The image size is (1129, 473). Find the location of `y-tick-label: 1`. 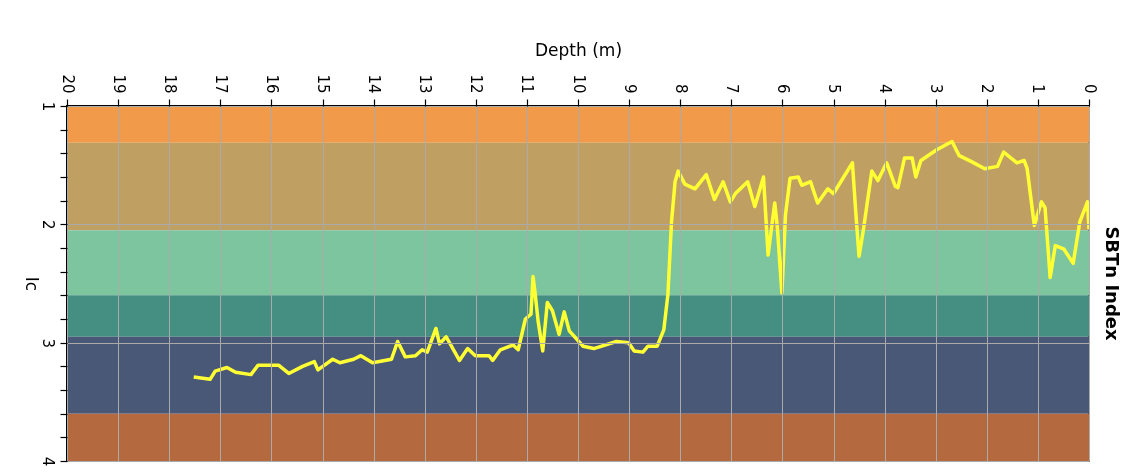

y-tick-label: 1 is located at coordinates (47, 106).